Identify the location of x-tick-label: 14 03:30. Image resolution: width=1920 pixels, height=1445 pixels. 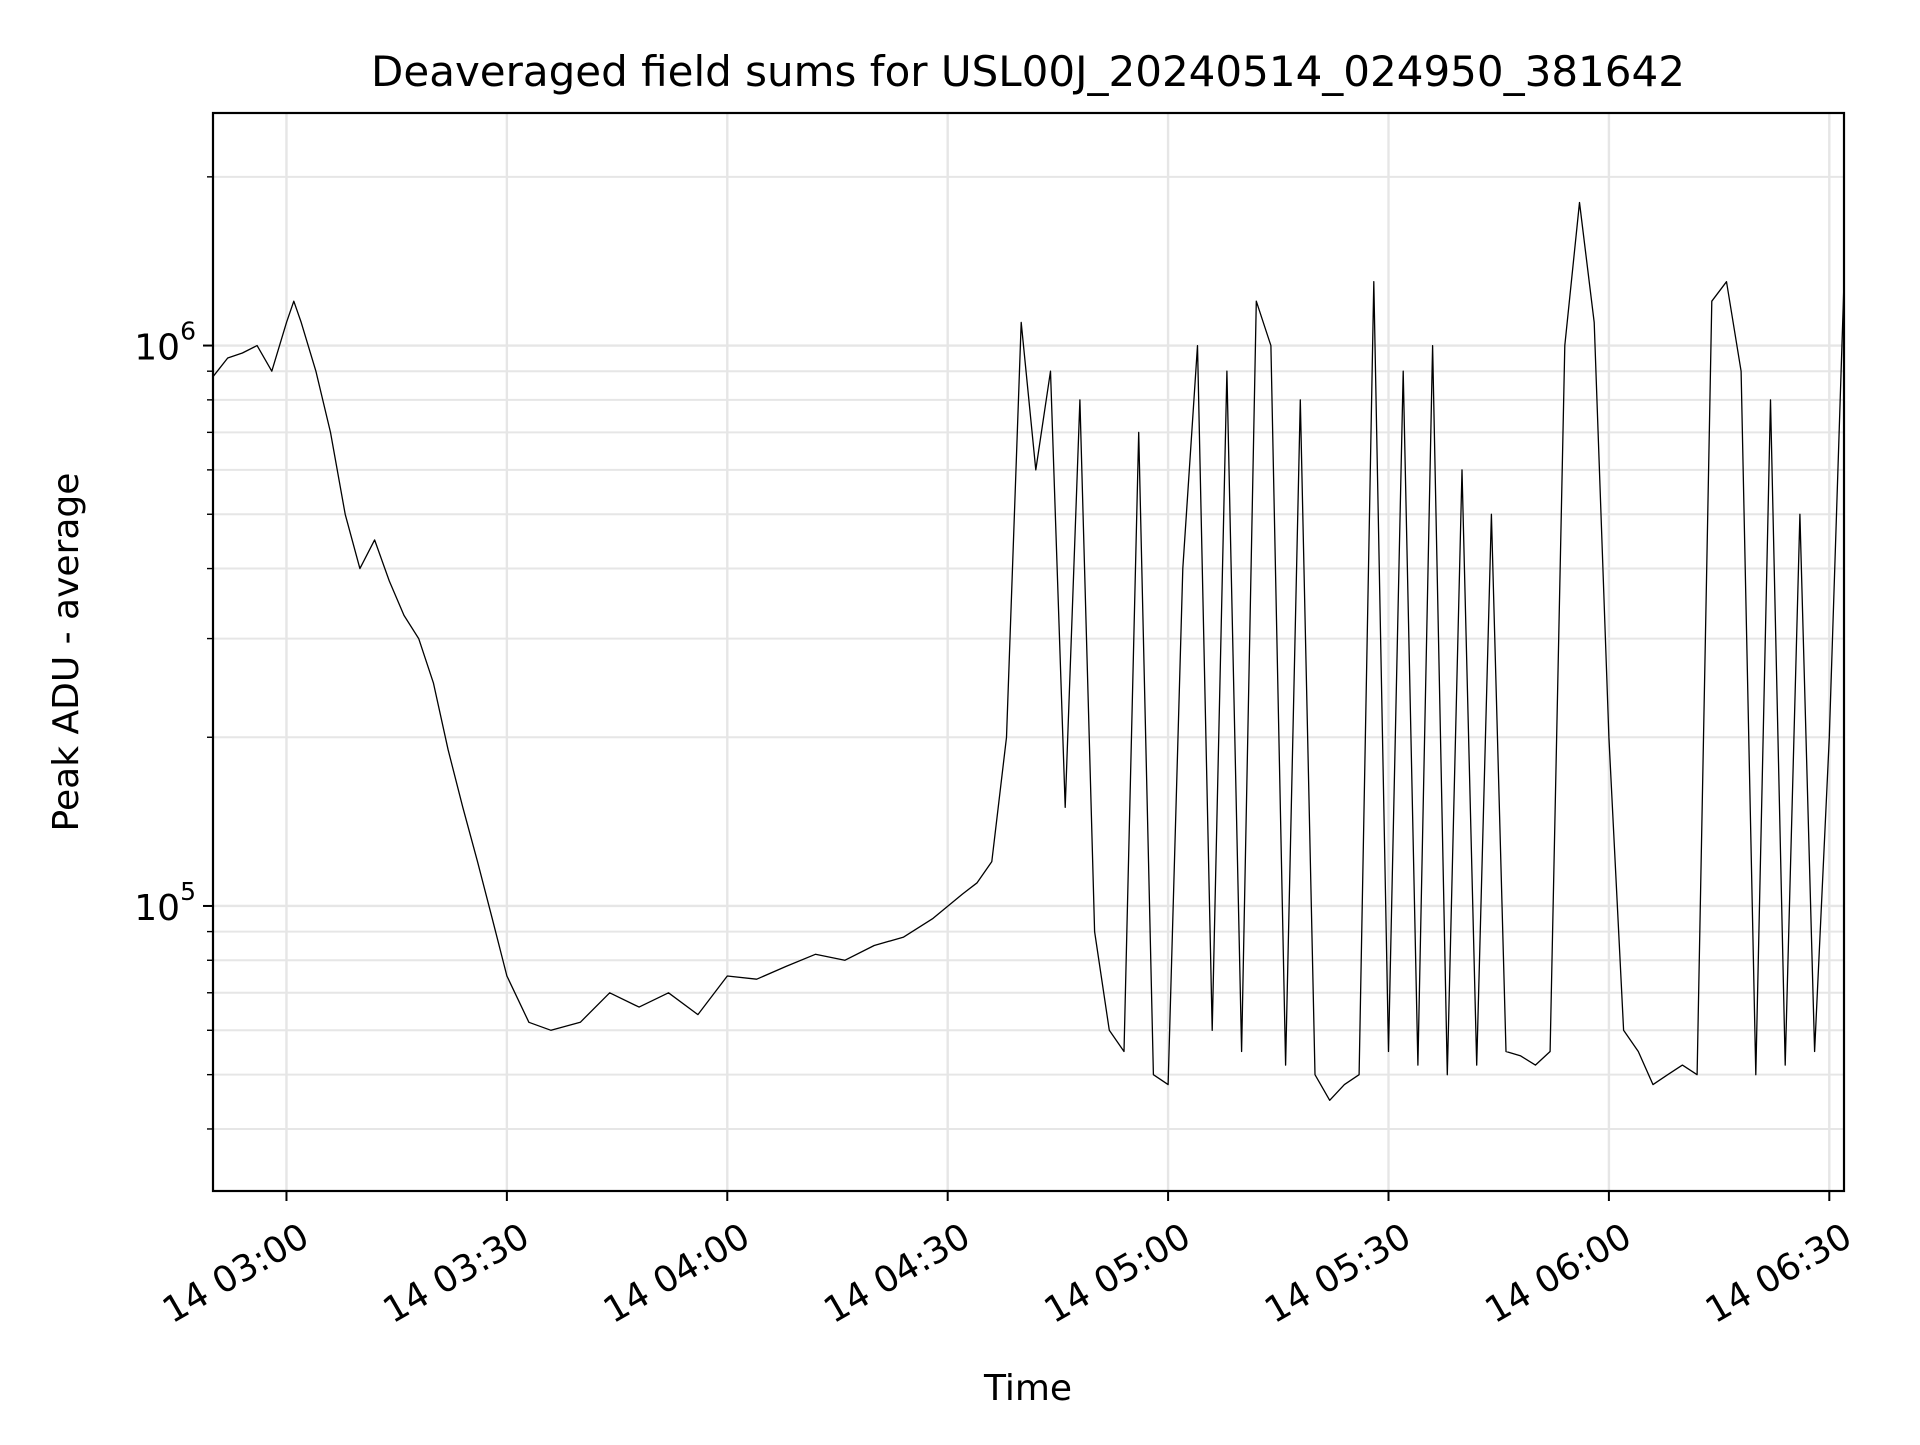
(456, 1274).